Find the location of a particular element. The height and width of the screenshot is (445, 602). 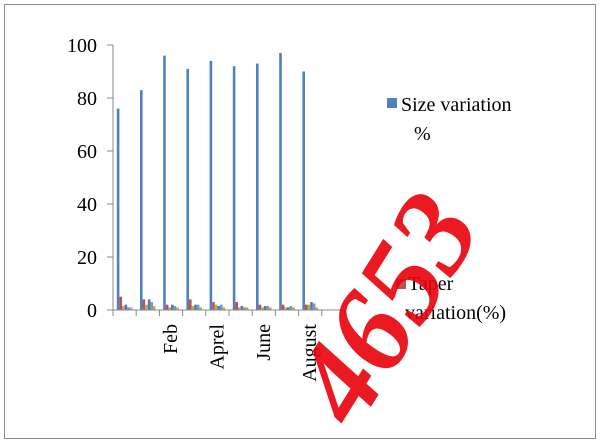

y-tick-label: 100 is located at coordinates (82, 46).